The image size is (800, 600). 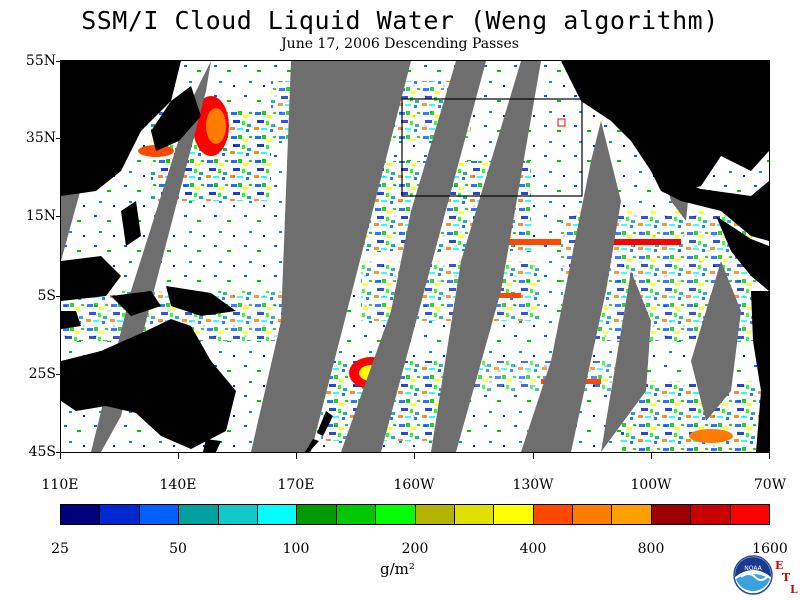 I want to click on lat-label: 15N, so click(x=40, y=216).